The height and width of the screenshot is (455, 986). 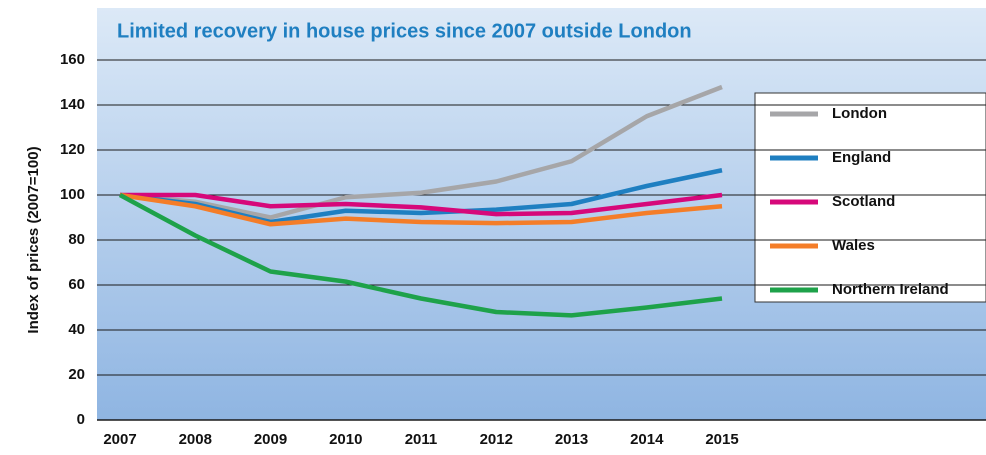 I want to click on legend-label: Wales, so click(x=853, y=245).